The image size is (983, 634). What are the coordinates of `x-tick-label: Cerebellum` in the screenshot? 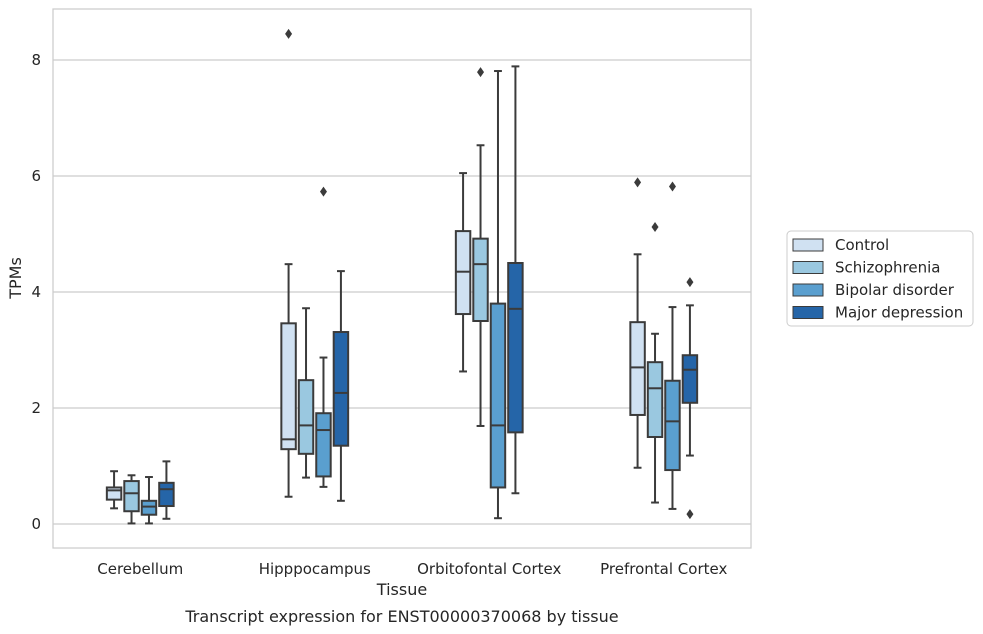 It's located at (140, 569).